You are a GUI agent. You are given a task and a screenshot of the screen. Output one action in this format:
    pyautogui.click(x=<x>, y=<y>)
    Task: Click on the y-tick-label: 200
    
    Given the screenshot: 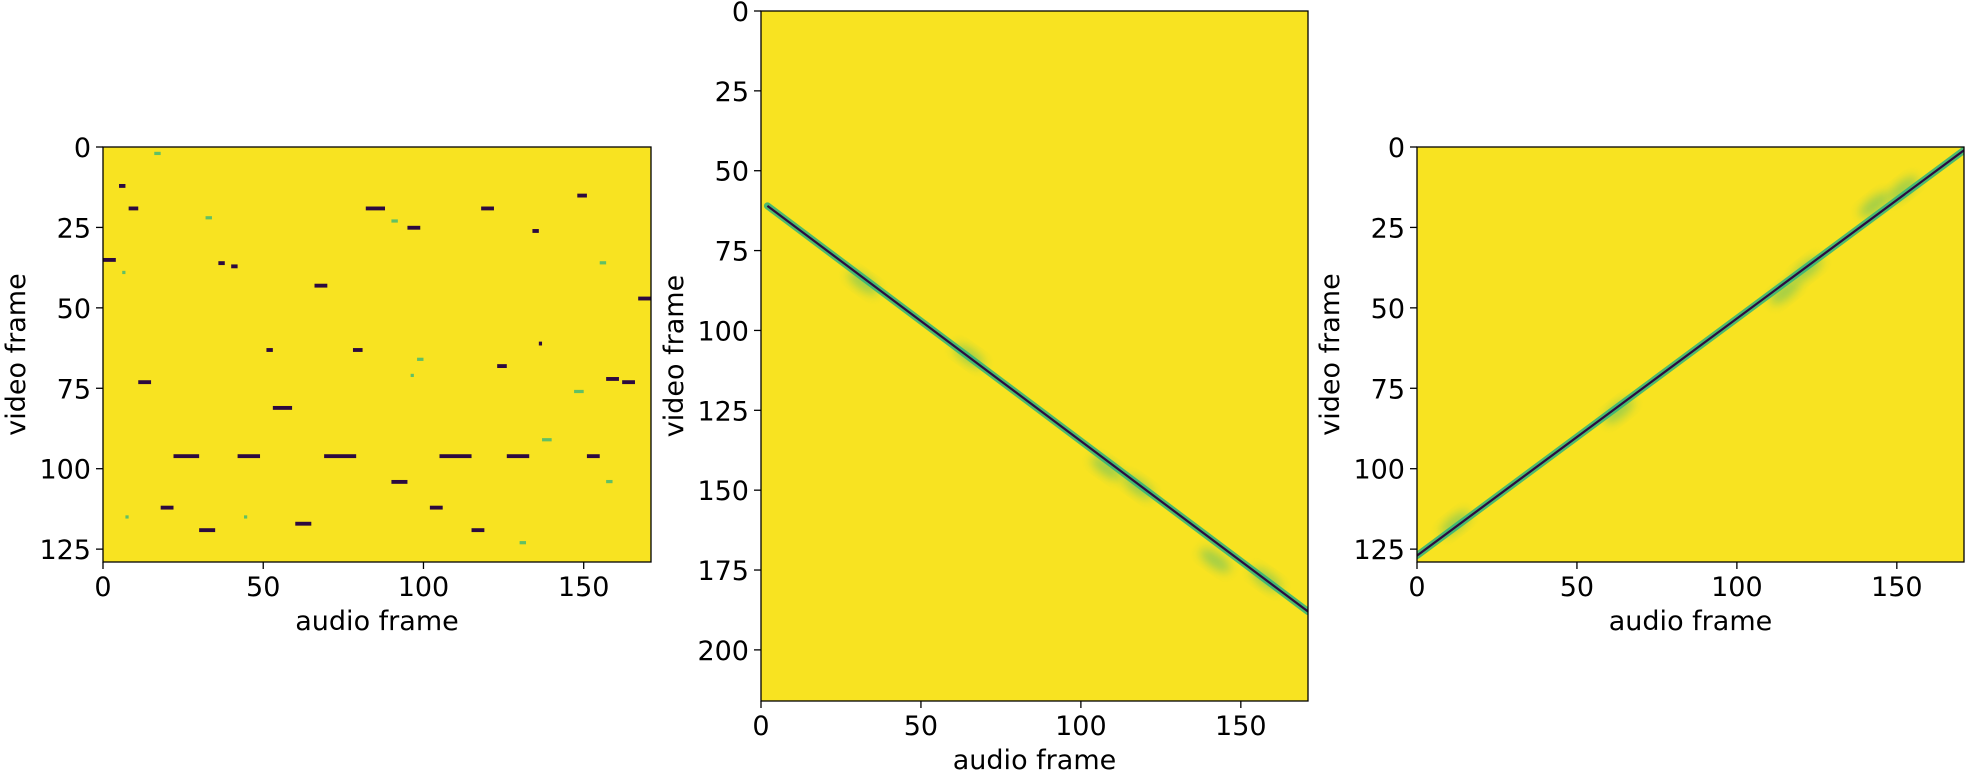 What is the action you would take?
    pyautogui.click(x=723, y=651)
    